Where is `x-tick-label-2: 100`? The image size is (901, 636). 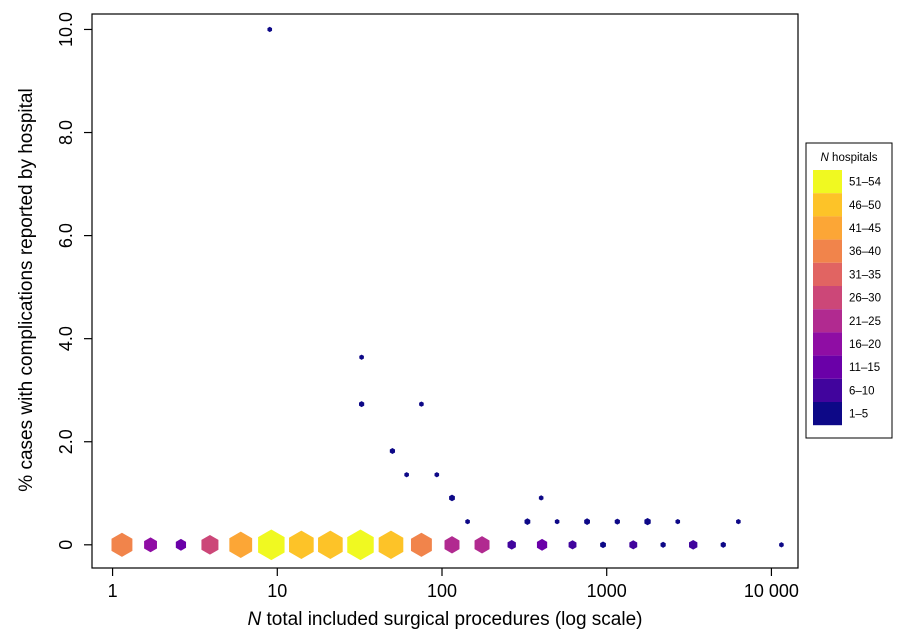 x-tick-label-2: 100 is located at coordinates (442, 591).